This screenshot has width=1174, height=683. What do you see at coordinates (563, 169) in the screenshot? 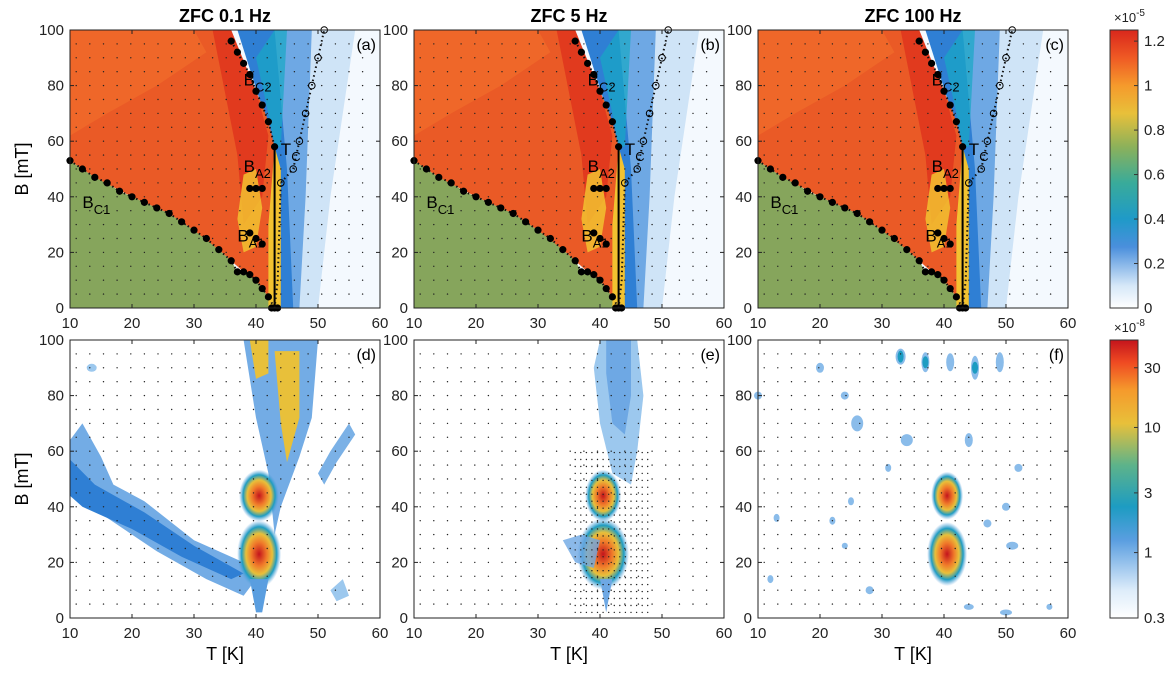
I see `measurement-grid` at bounding box center [563, 169].